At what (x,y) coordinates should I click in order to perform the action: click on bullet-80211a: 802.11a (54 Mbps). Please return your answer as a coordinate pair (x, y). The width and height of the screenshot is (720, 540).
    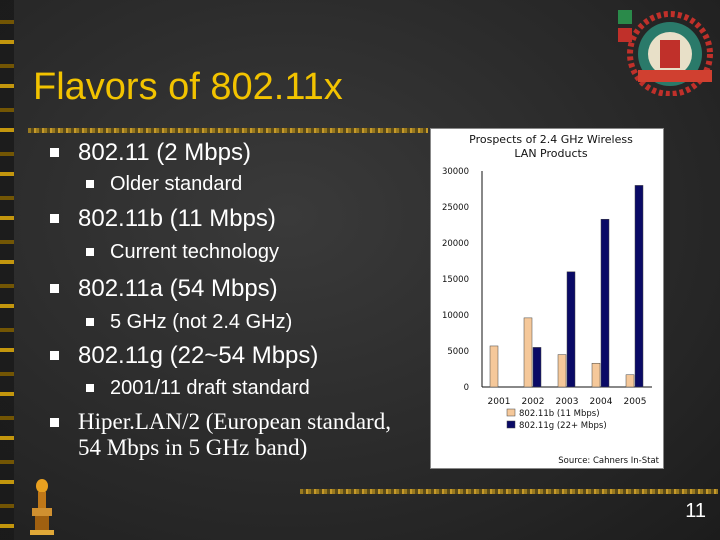
    Looking at the image, I should click on (164, 288).